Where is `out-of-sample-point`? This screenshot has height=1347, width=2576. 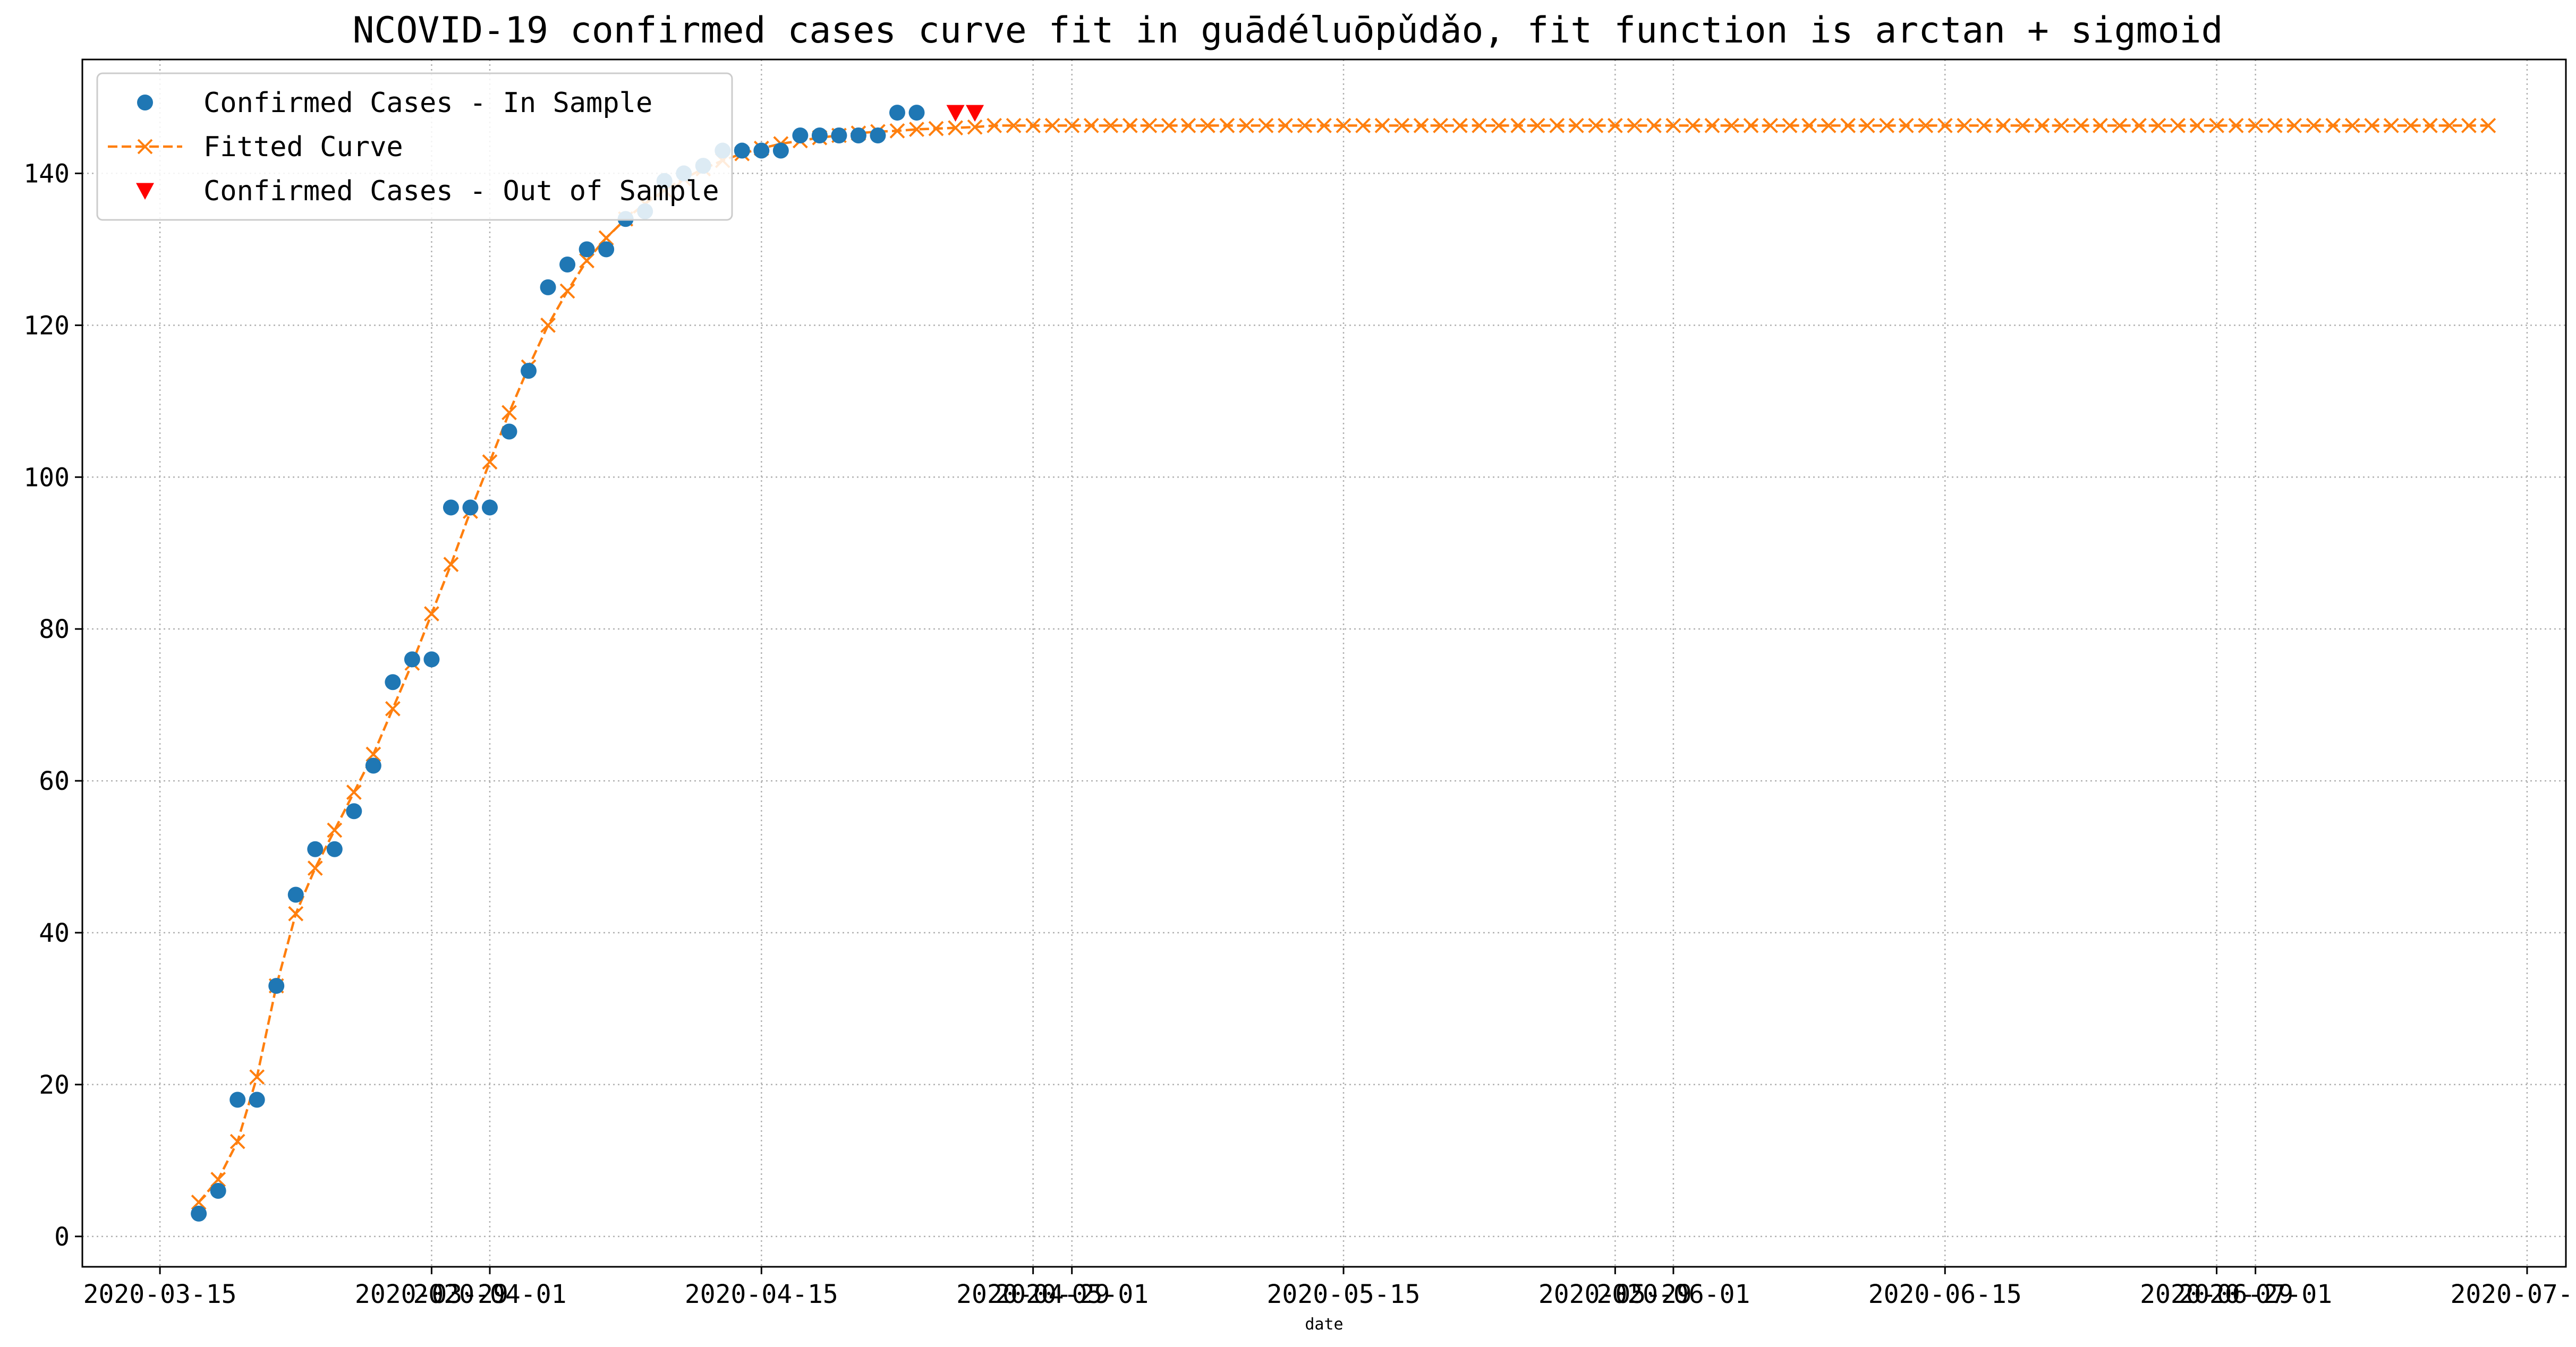
out-of-sample-point is located at coordinates (975, 114).